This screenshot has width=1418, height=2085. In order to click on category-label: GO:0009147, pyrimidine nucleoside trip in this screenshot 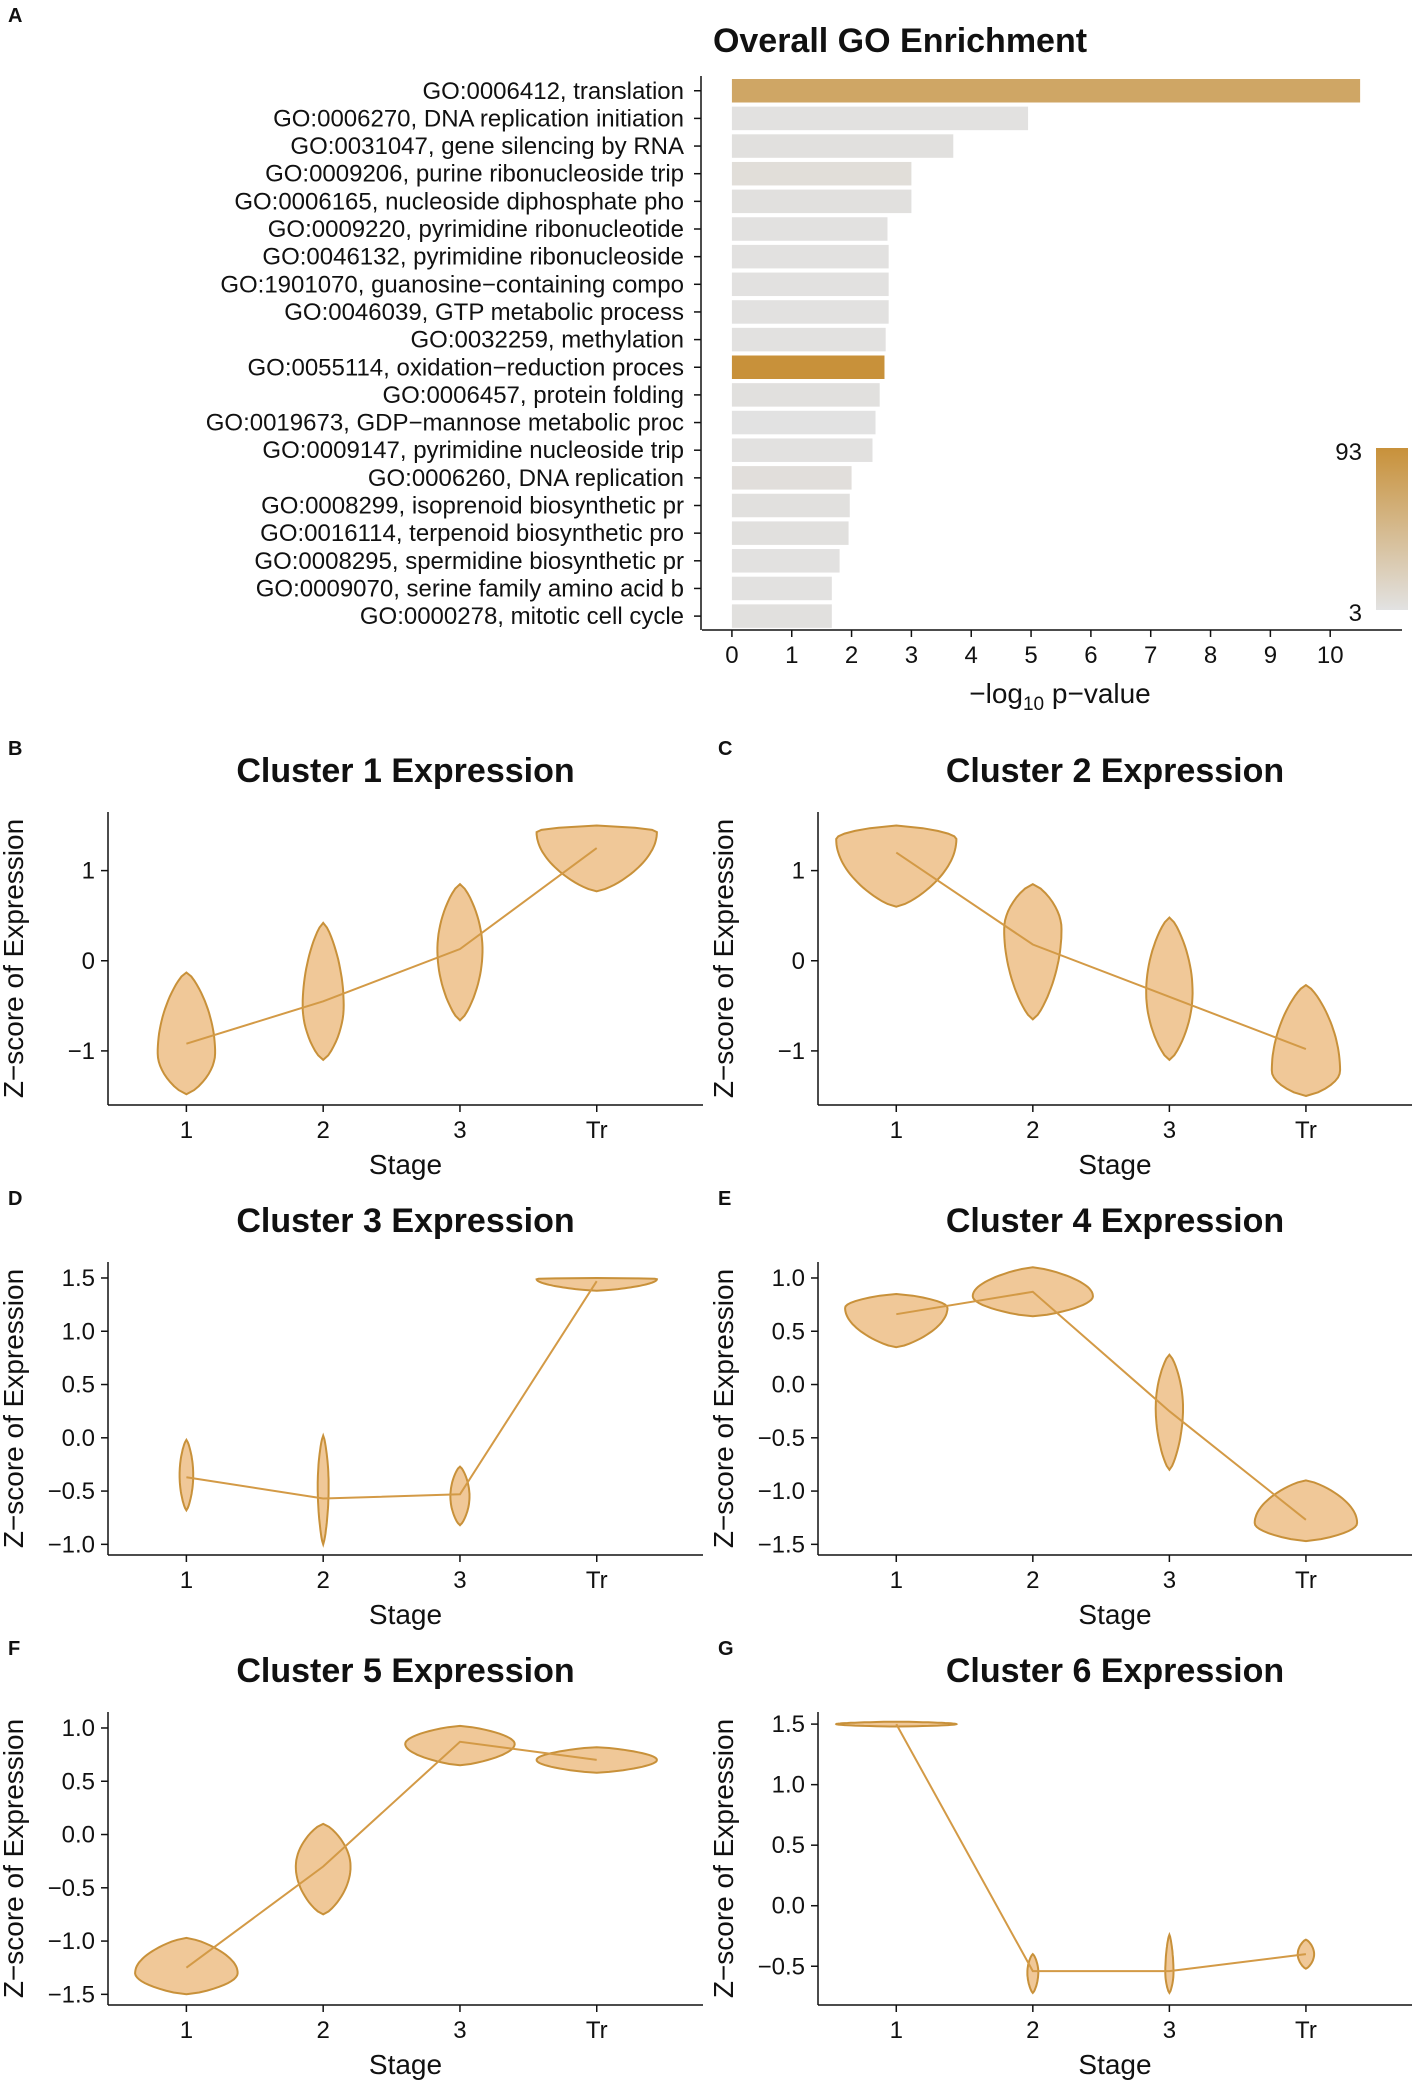, I will do `click(473, 450)`.